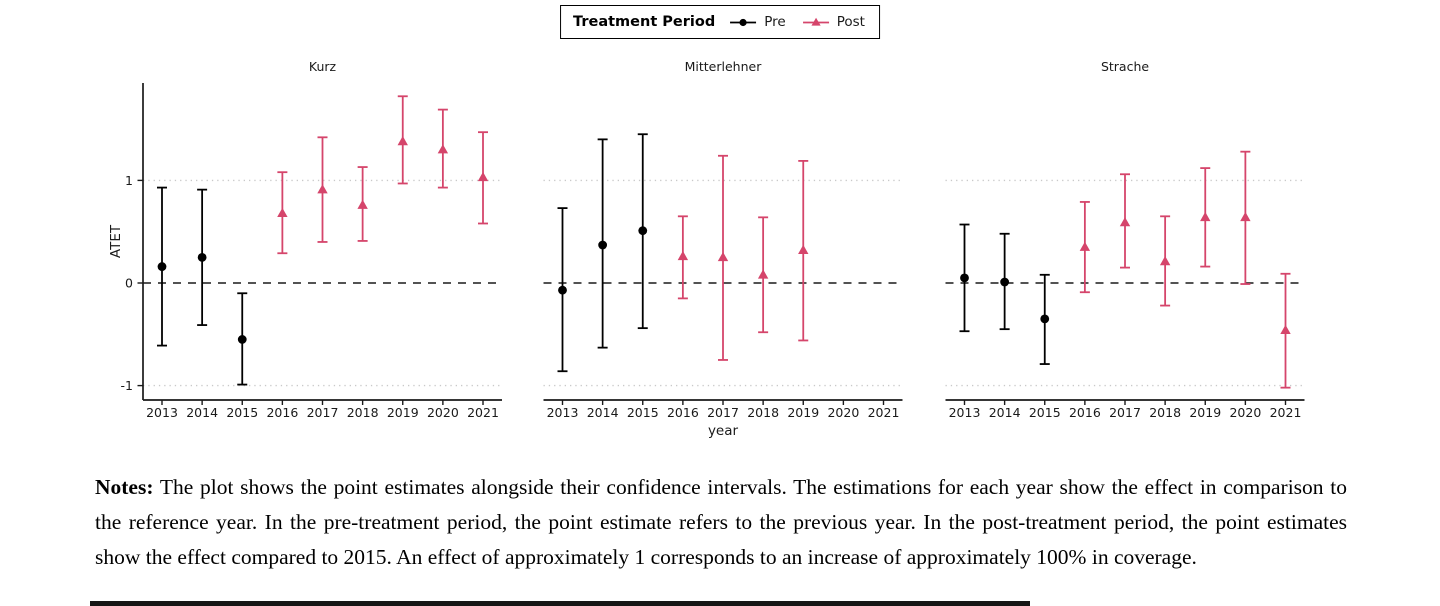  I want to click on pointrange-strache-2014, so click(1004, 281).